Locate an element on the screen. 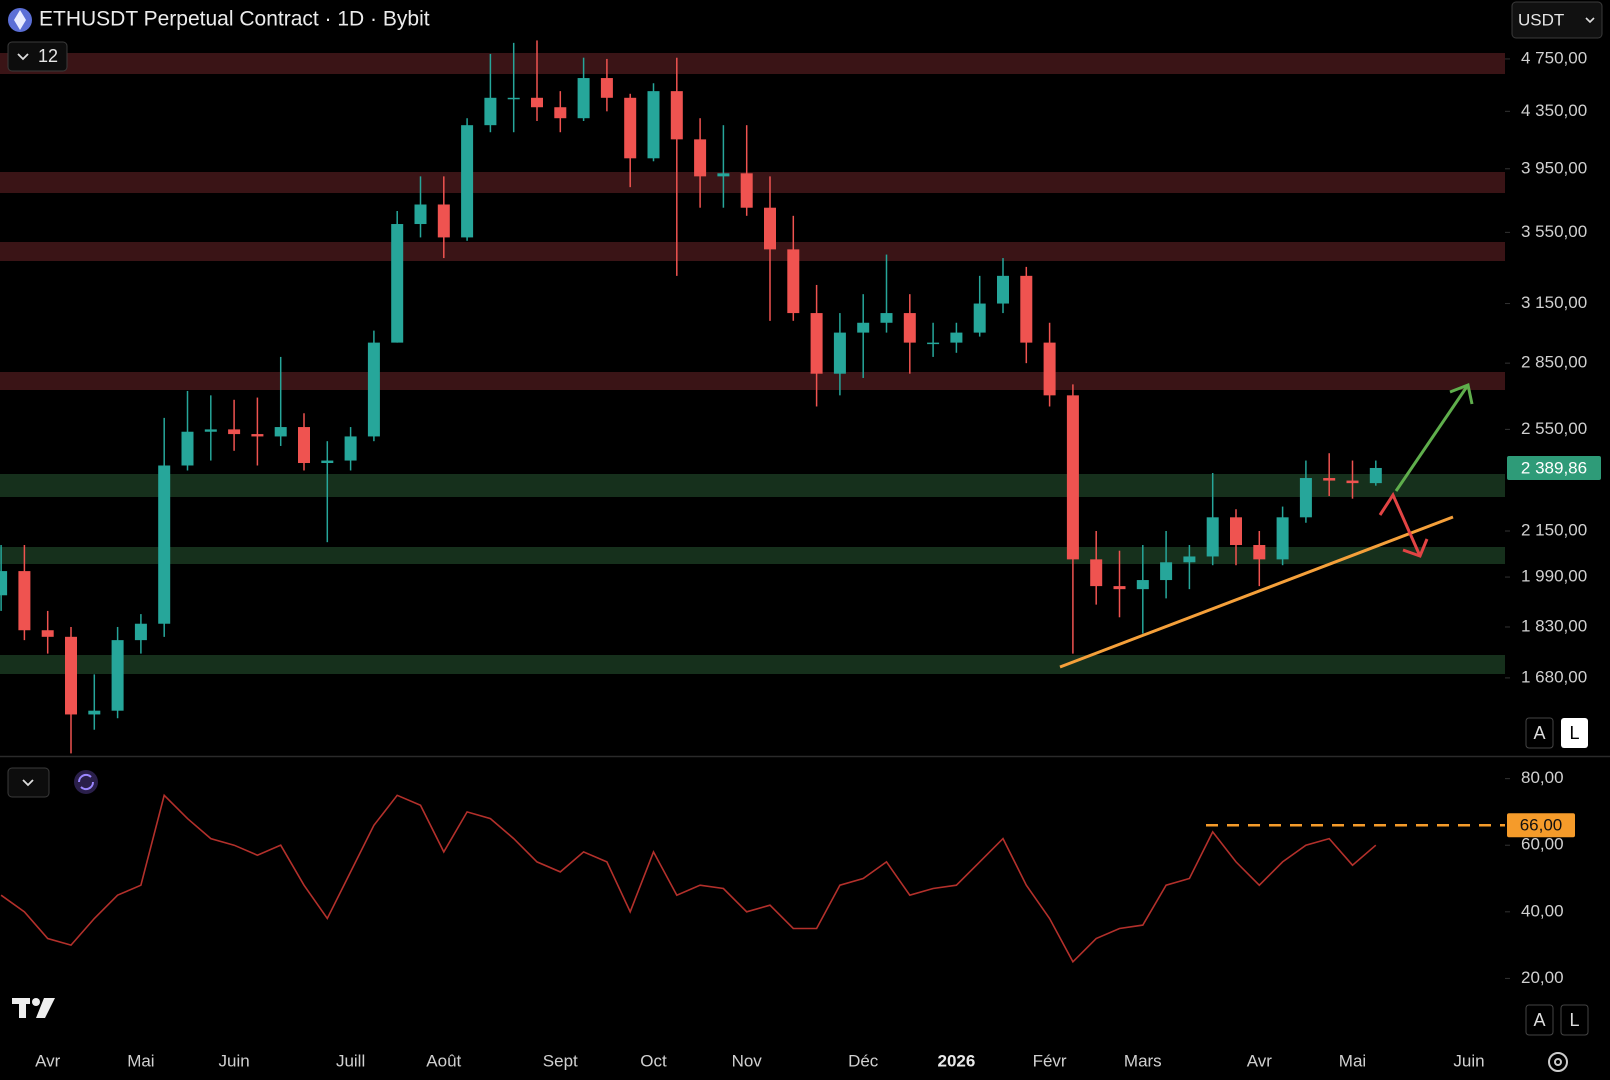 The image size is (1610, 1080). chevron is located at coordinates (28, 783).